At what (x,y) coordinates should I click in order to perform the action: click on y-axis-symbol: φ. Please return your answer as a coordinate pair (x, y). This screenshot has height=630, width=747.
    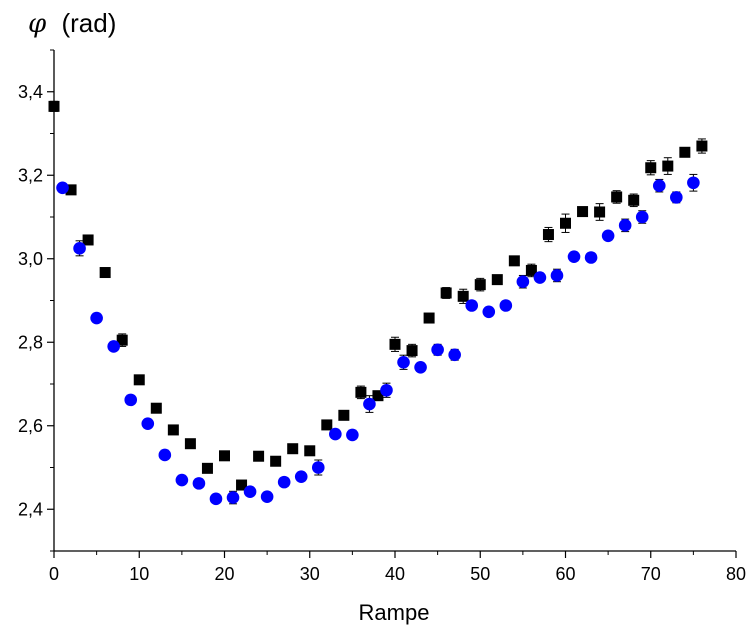
    Looking at the image, I should click on (37, 24).